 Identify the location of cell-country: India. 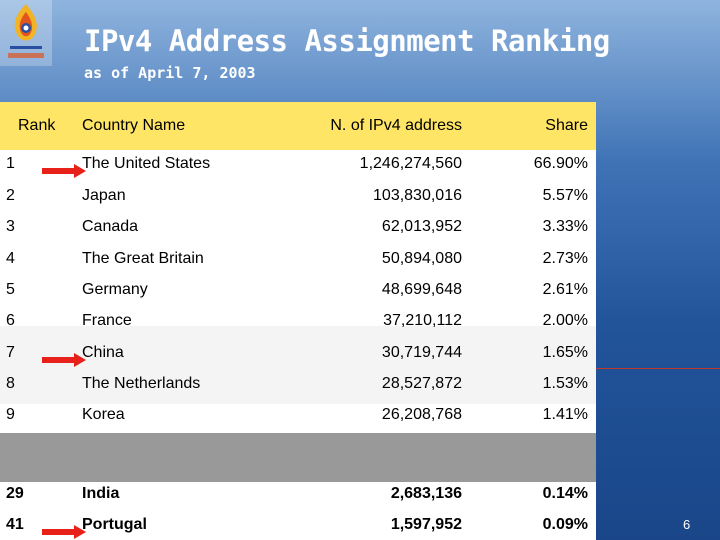
(101, 493).